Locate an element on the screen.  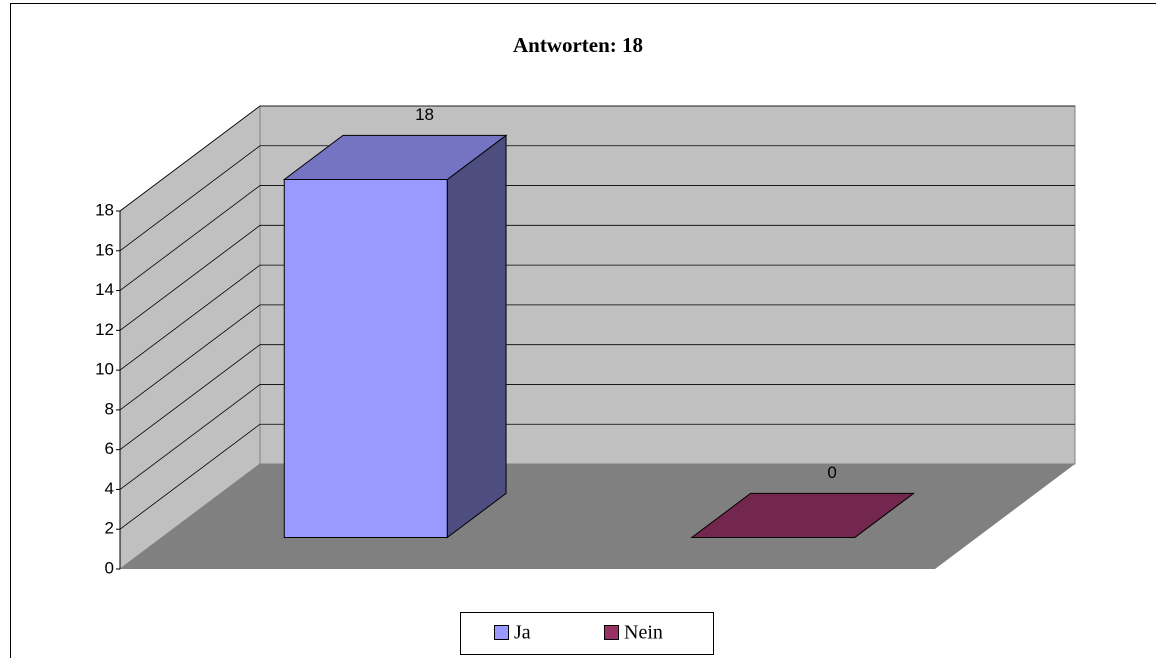
bar-side is located at coordinates (476, 336).